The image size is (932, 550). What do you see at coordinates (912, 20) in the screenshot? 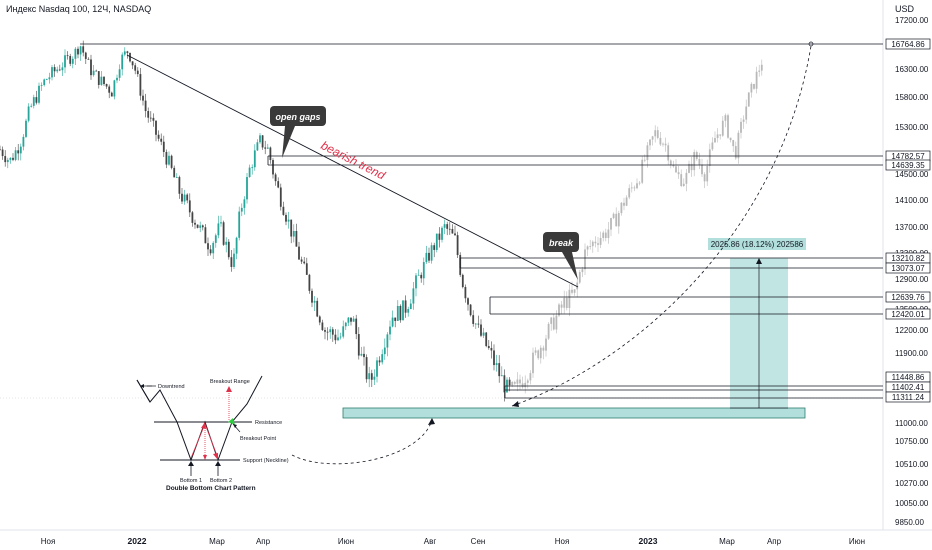
I see `y-tick-label: 17200.00` at bounding box center [912, 20].